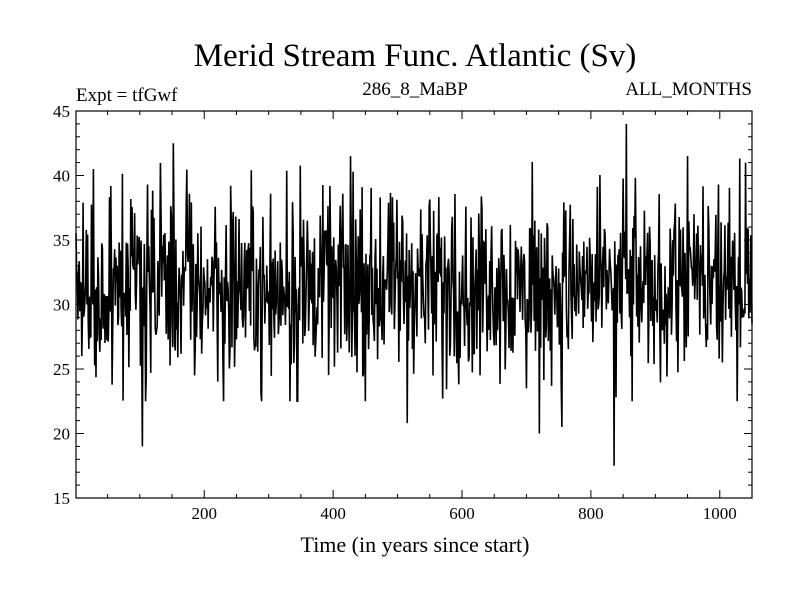  Describe the element at coordinates (61, 111) in the screenshot. I see `y-tick-label: 45` at that location.